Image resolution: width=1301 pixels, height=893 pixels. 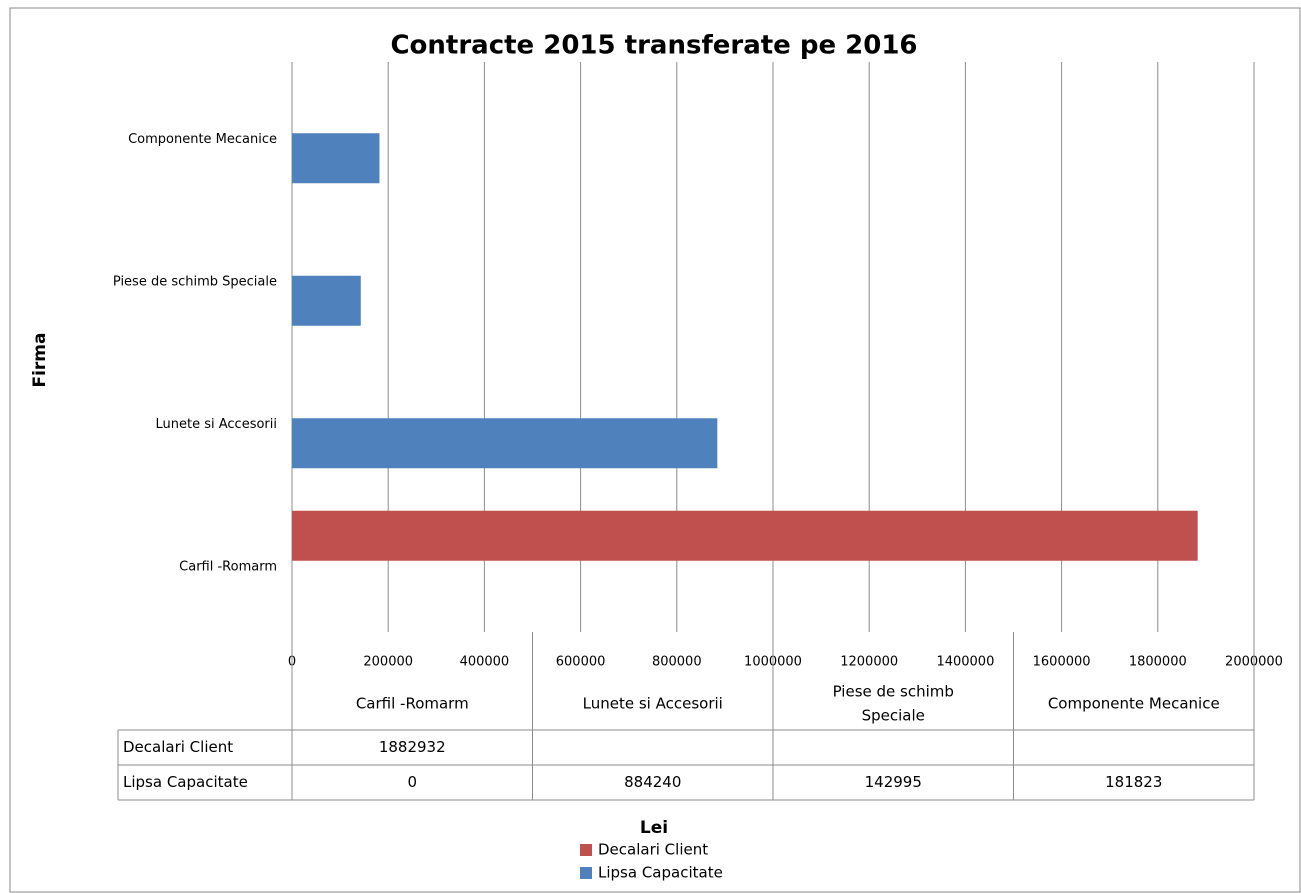 What do you see at coordinates (1158, 662) in the screenshot?
I see `x-tick-label: 1800000` at bounding box center [1158, 662].